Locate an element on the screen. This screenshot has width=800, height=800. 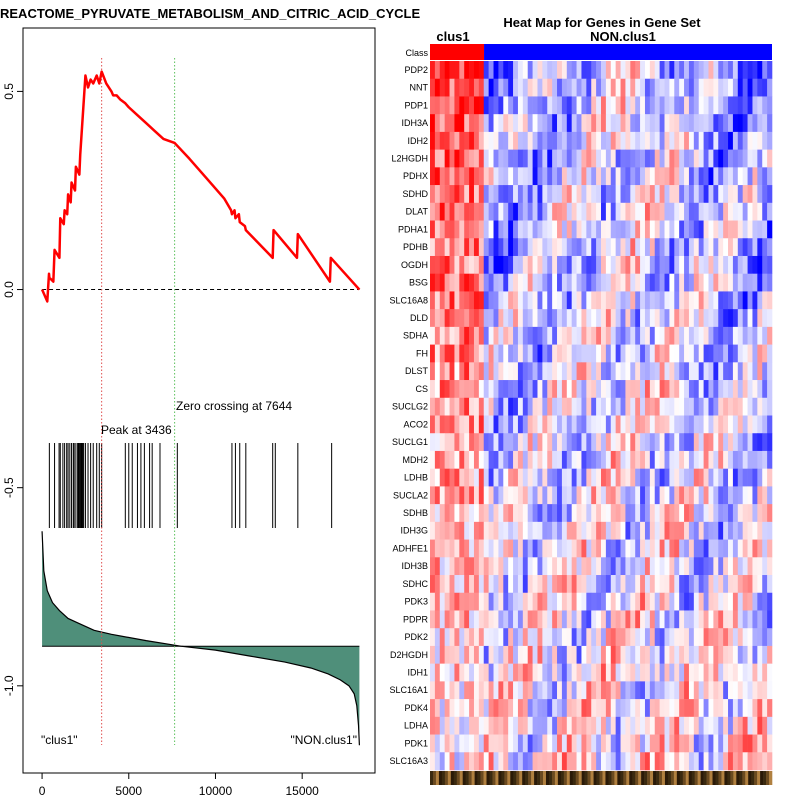
right-phenotype-label: "NON.clus1" is located at coordinates (323, 740).